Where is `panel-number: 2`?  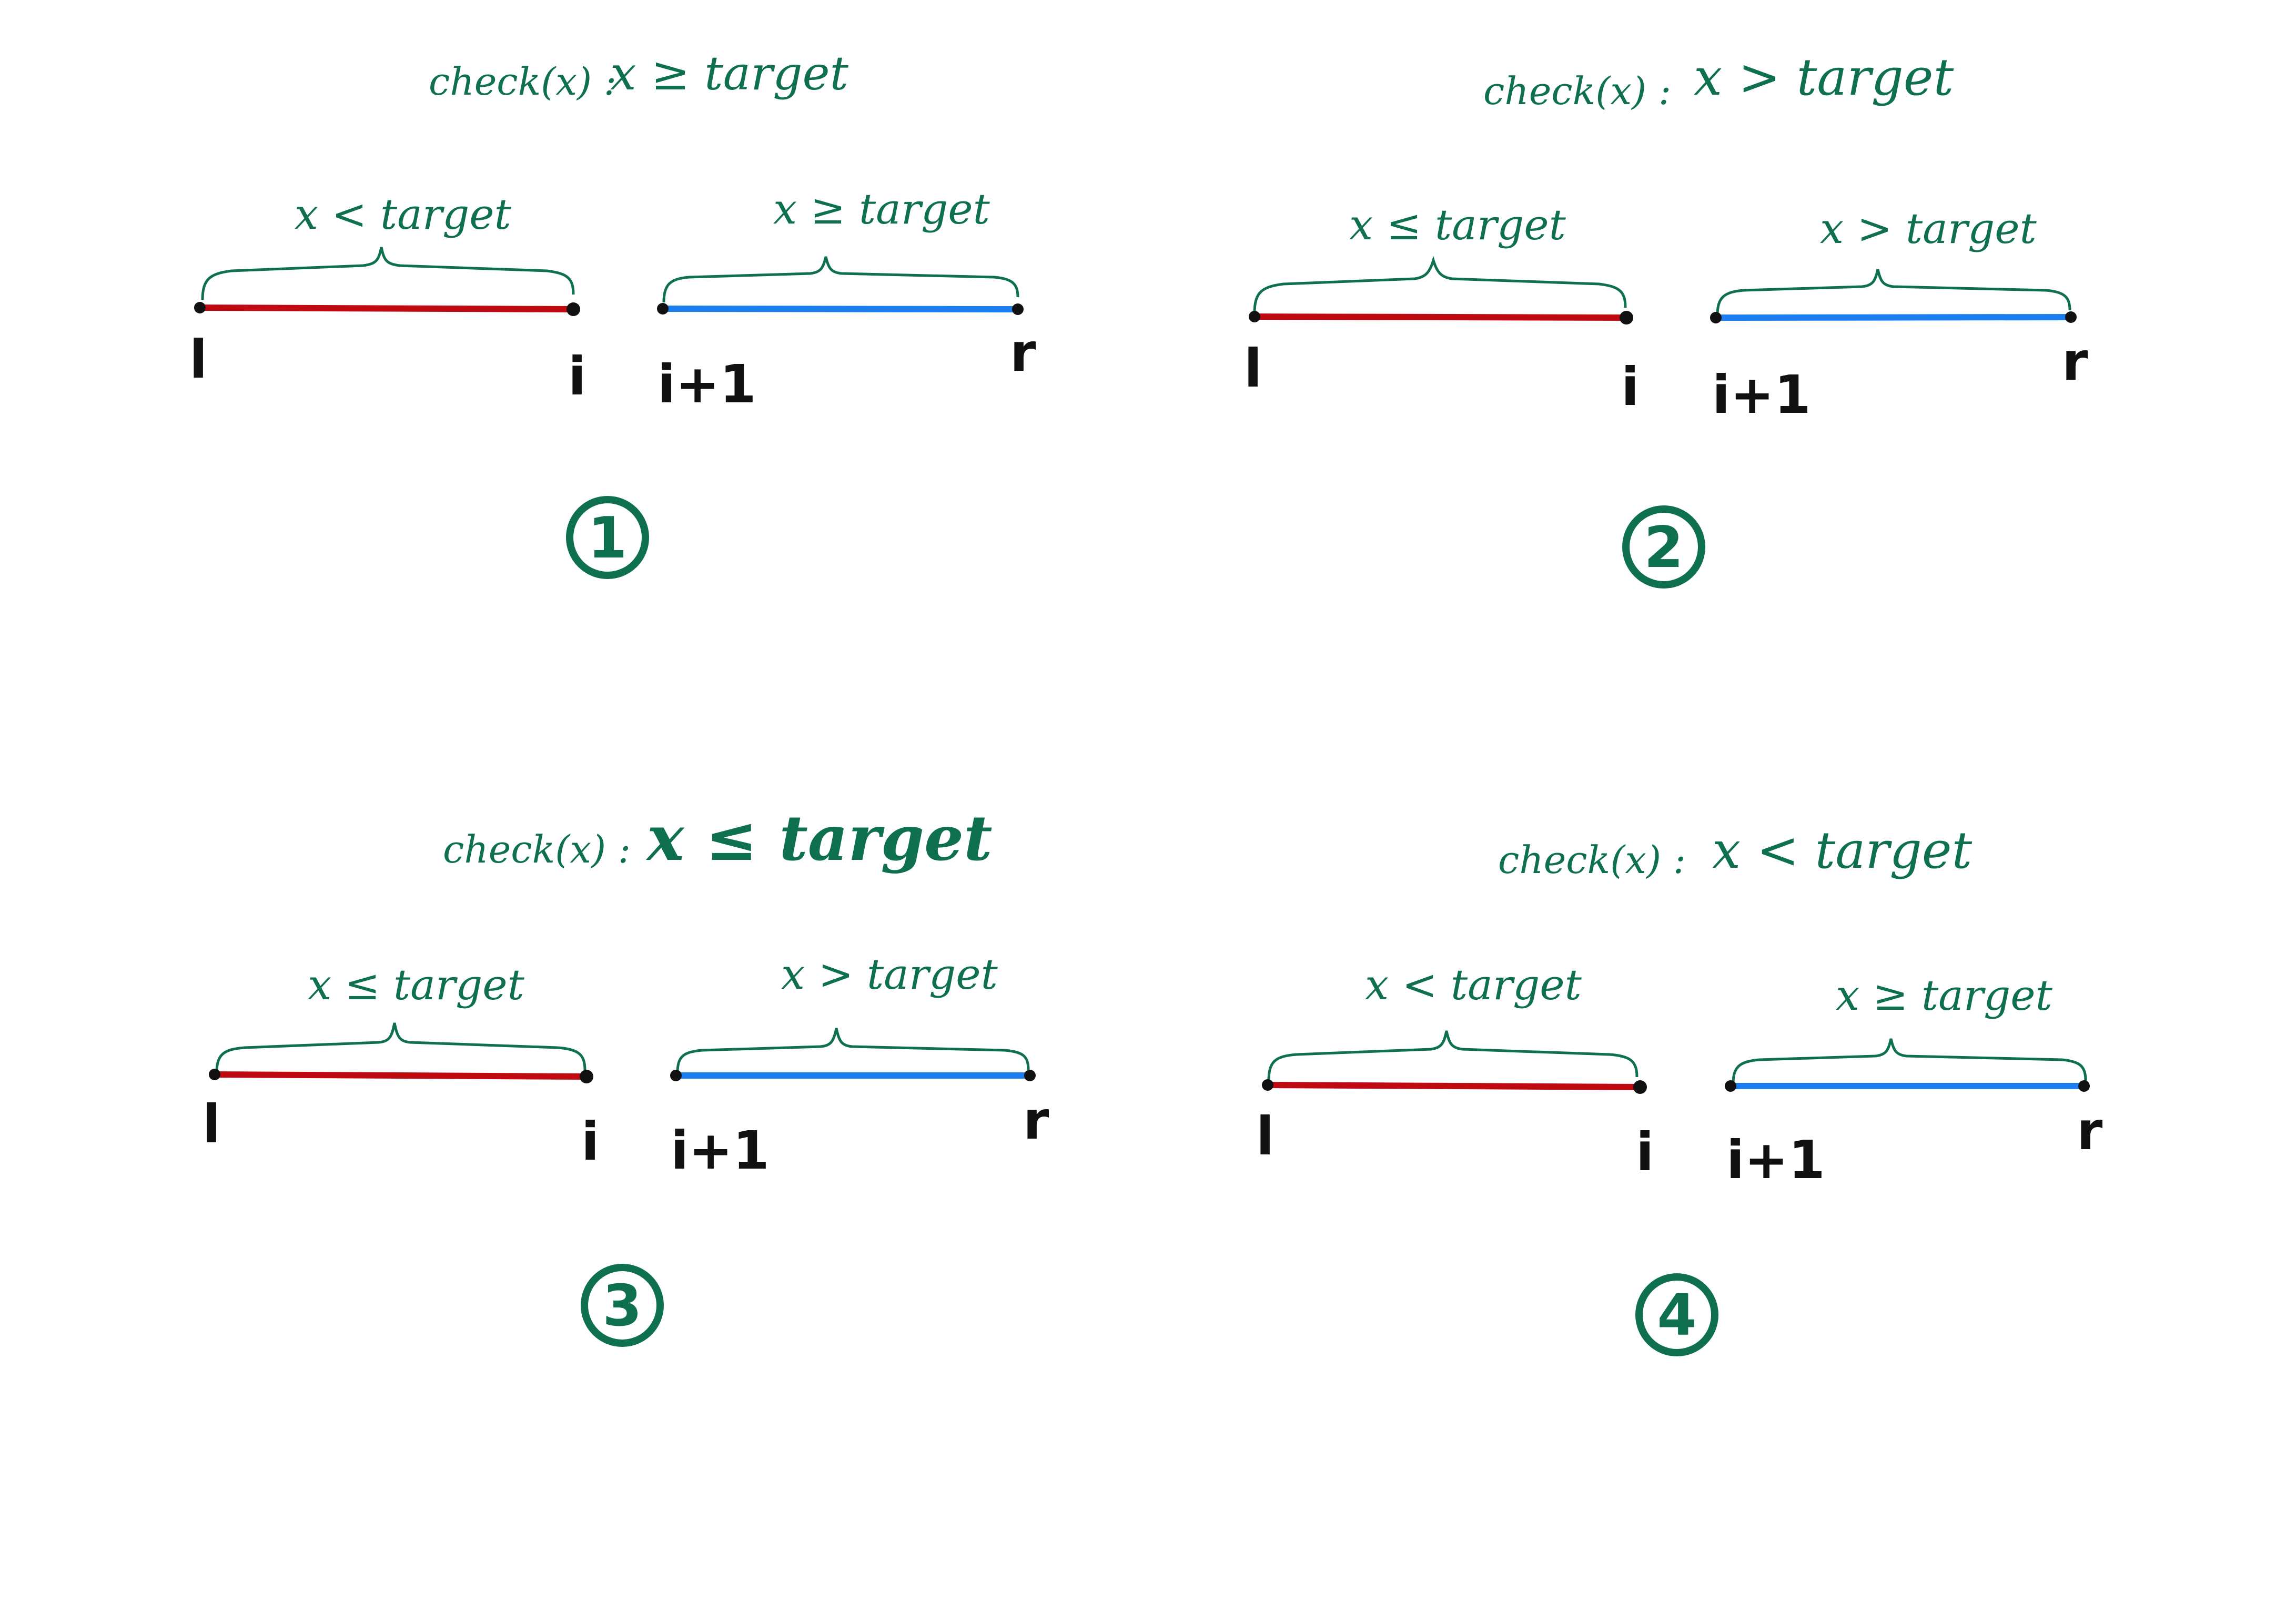
panel-number: 2 is located at coordinates (1663, 548).